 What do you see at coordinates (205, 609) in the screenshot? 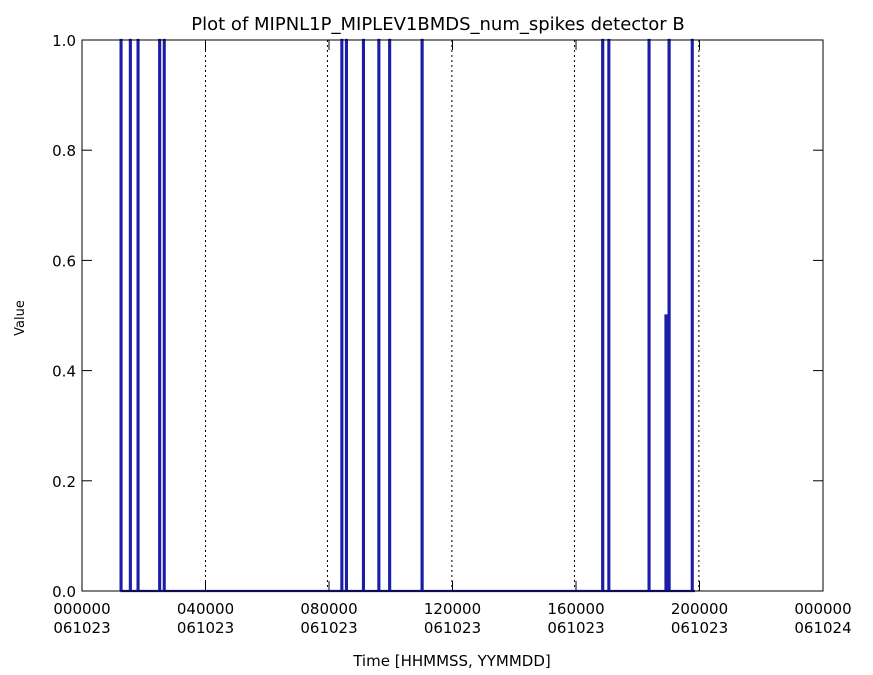
I see `x-tick-label-time: 040000` at bounding box center [205, 609].